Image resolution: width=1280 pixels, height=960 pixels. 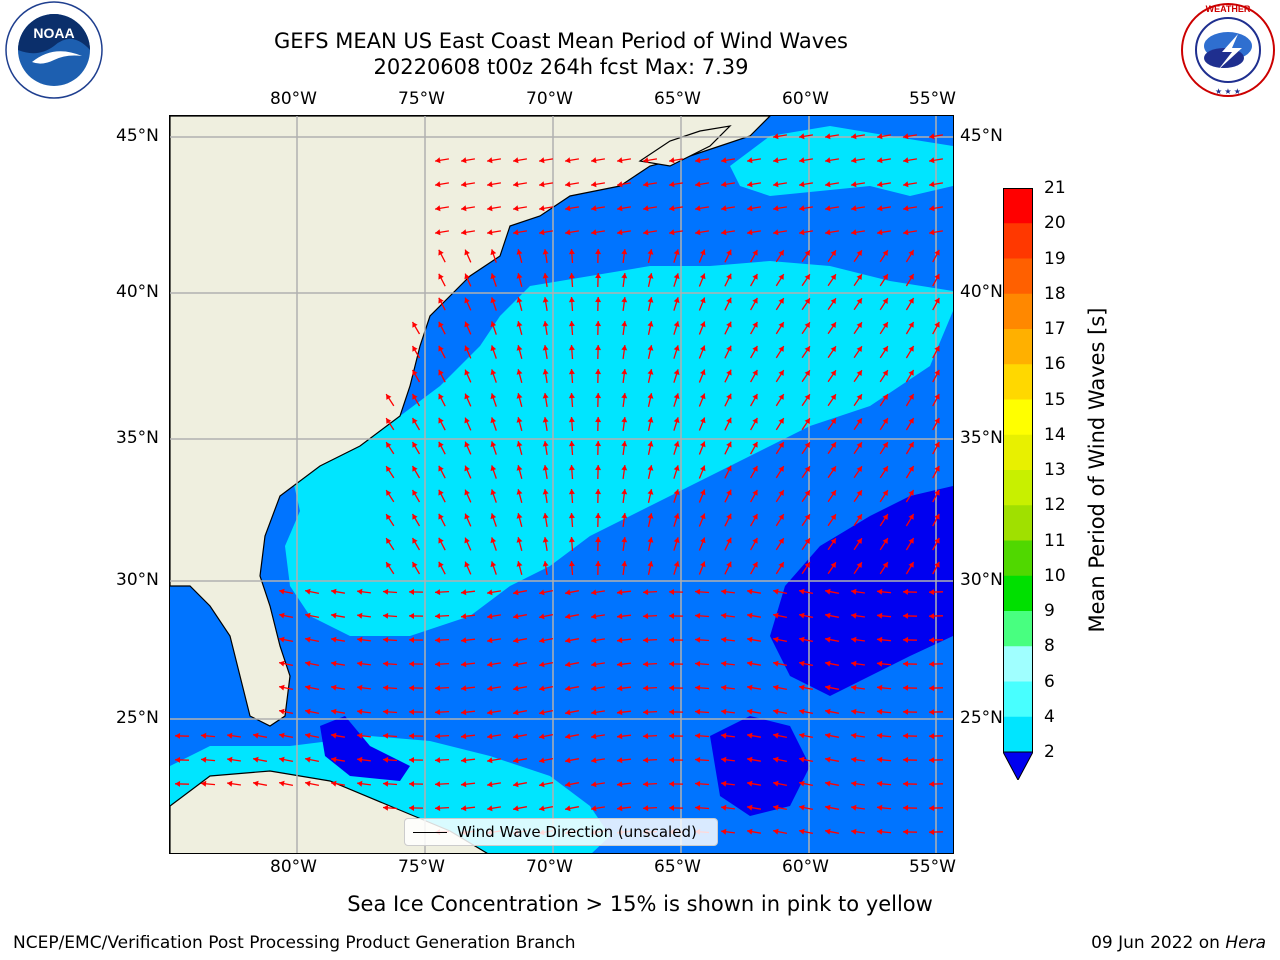 What do you see at coordinates (805, 867) in the screenshot?
I see `lon-tick-label: 60°W` at bounding box center [805, 867].